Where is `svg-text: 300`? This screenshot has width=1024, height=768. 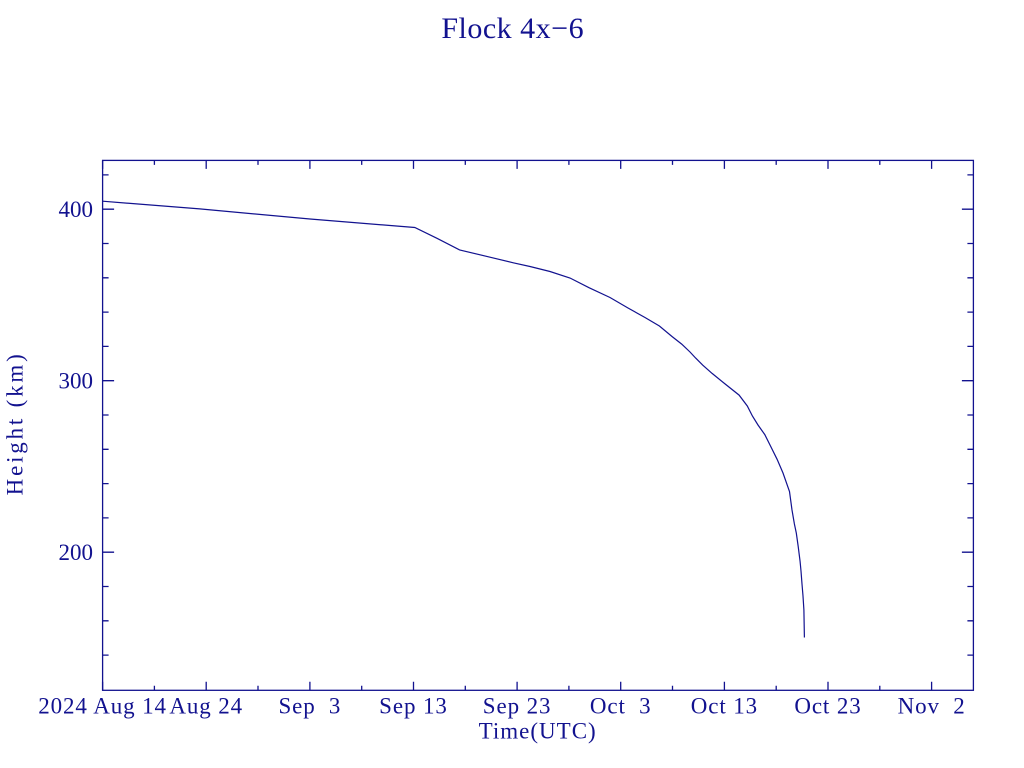 svg-text: 300 is located at coordinates (76, 381).